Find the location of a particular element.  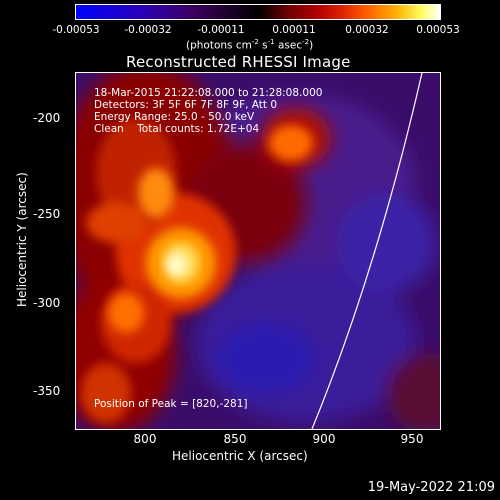

plot-timestamp: 19-May-2022 21:09 is located at coordinates (431, 487).